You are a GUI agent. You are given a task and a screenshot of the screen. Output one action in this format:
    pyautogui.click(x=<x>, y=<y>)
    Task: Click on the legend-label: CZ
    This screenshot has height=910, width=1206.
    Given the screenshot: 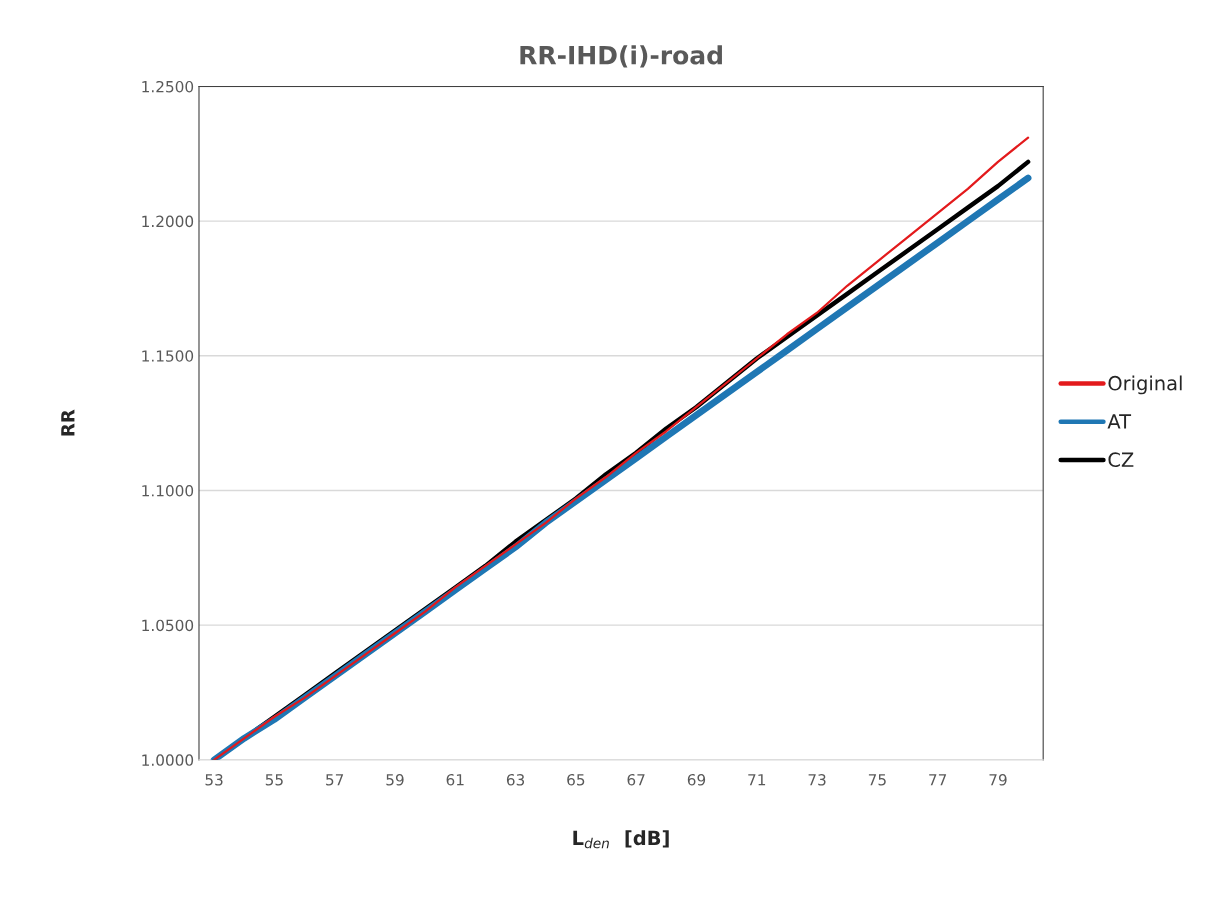 What is the action you would take?
    pyautogui.click(x=1121, y=460)
    